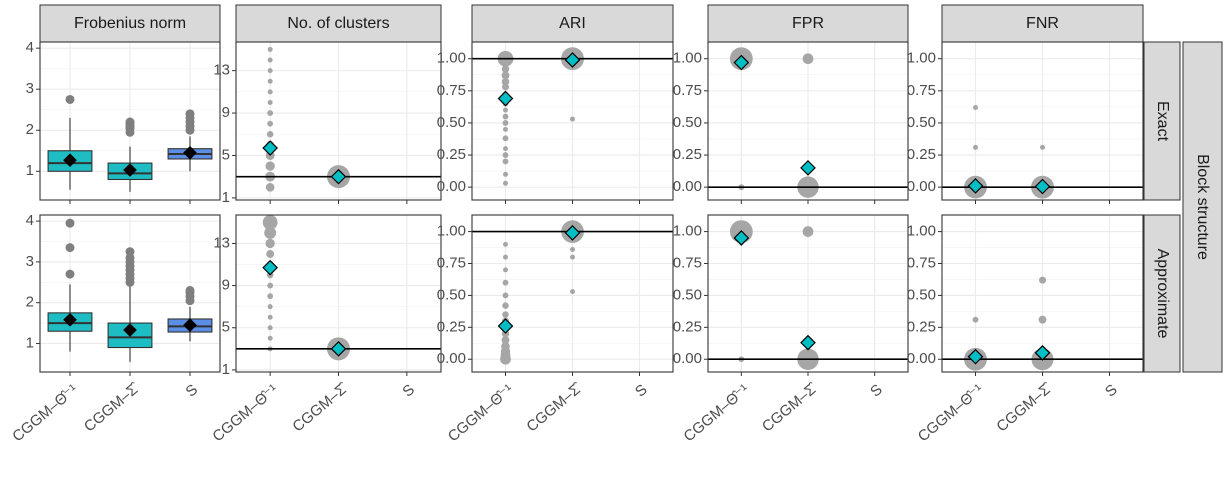 The width and height of the screenshot is (1227, 478). What do you see at coordinates (226, 327) in the screenshot?
I see `y-tick-label: 5` at bounding box center [226, 327].